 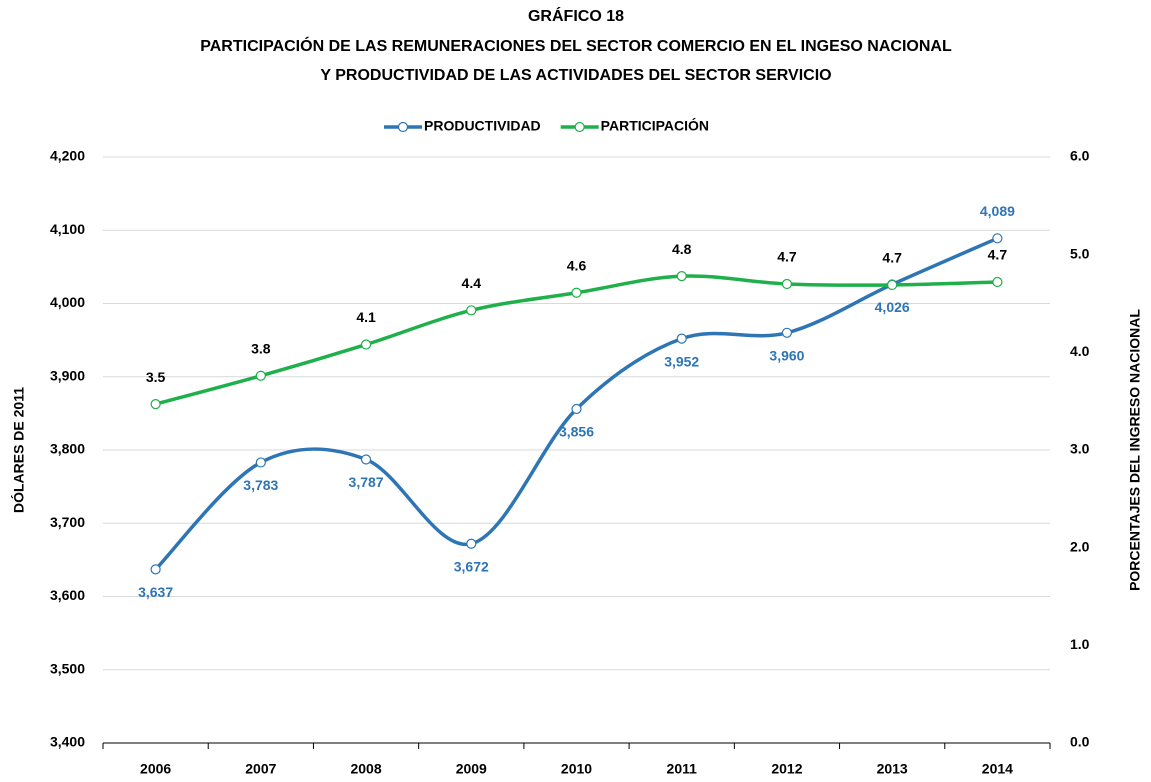 I want to click on y2-tick-label: 5.0, so click(x=1080, y=253).